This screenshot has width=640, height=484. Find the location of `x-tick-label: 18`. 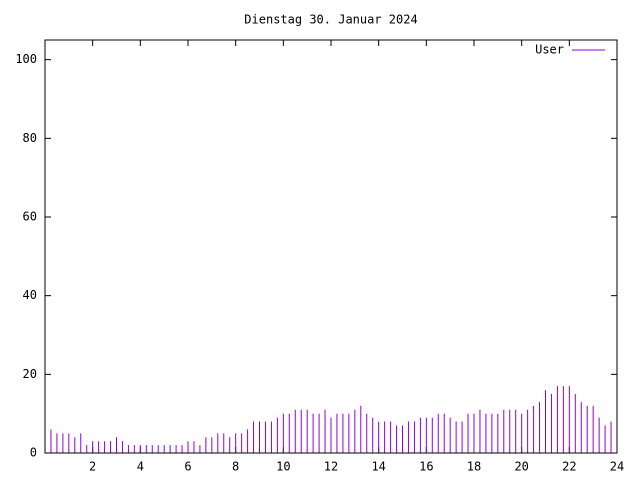

x-tick-label: 18 is located at coordinates (474, 467).